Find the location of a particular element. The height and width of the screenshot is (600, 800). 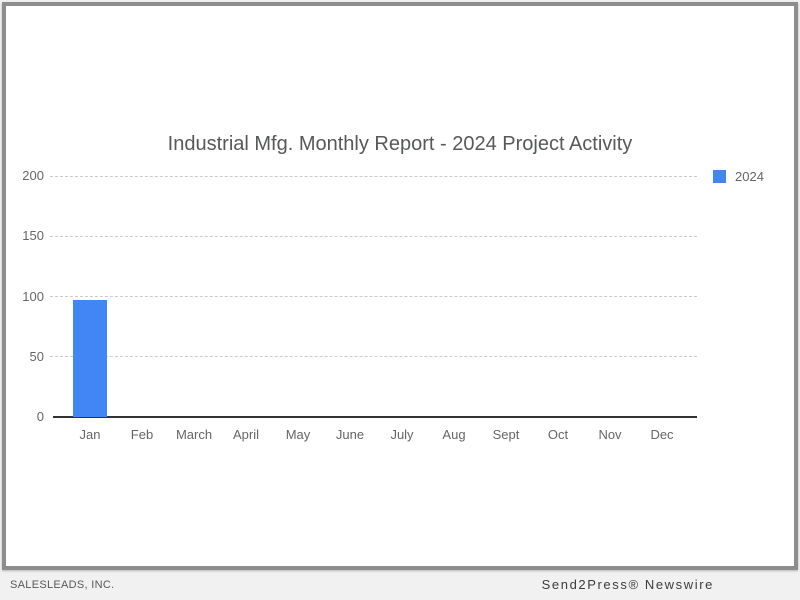

footer: SALESLEADS, INC. Send2Press® Newswire is located at coordinates (400, 585).